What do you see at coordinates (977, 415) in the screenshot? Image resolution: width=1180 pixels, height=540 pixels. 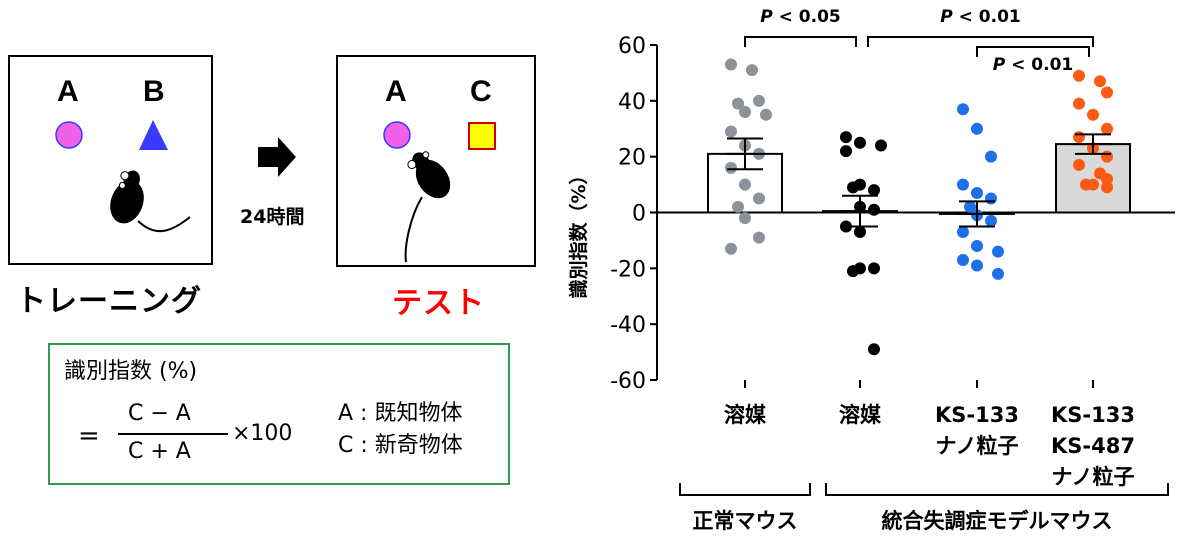 I see `category-label: KS-133` at bounding box center [977, 415].